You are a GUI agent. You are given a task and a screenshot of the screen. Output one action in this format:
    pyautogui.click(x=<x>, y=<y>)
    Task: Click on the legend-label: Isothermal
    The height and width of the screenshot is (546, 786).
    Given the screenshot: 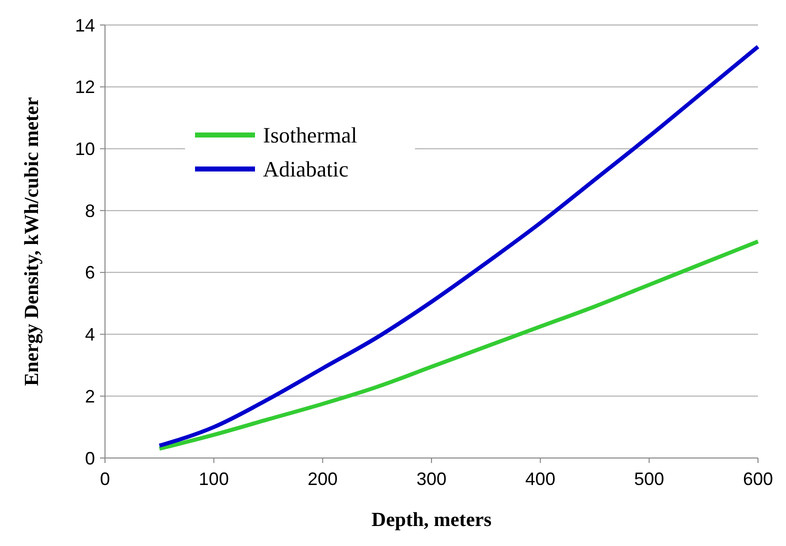 What is the action you would take?
    pyautogui.click(x=310, y=135)
    